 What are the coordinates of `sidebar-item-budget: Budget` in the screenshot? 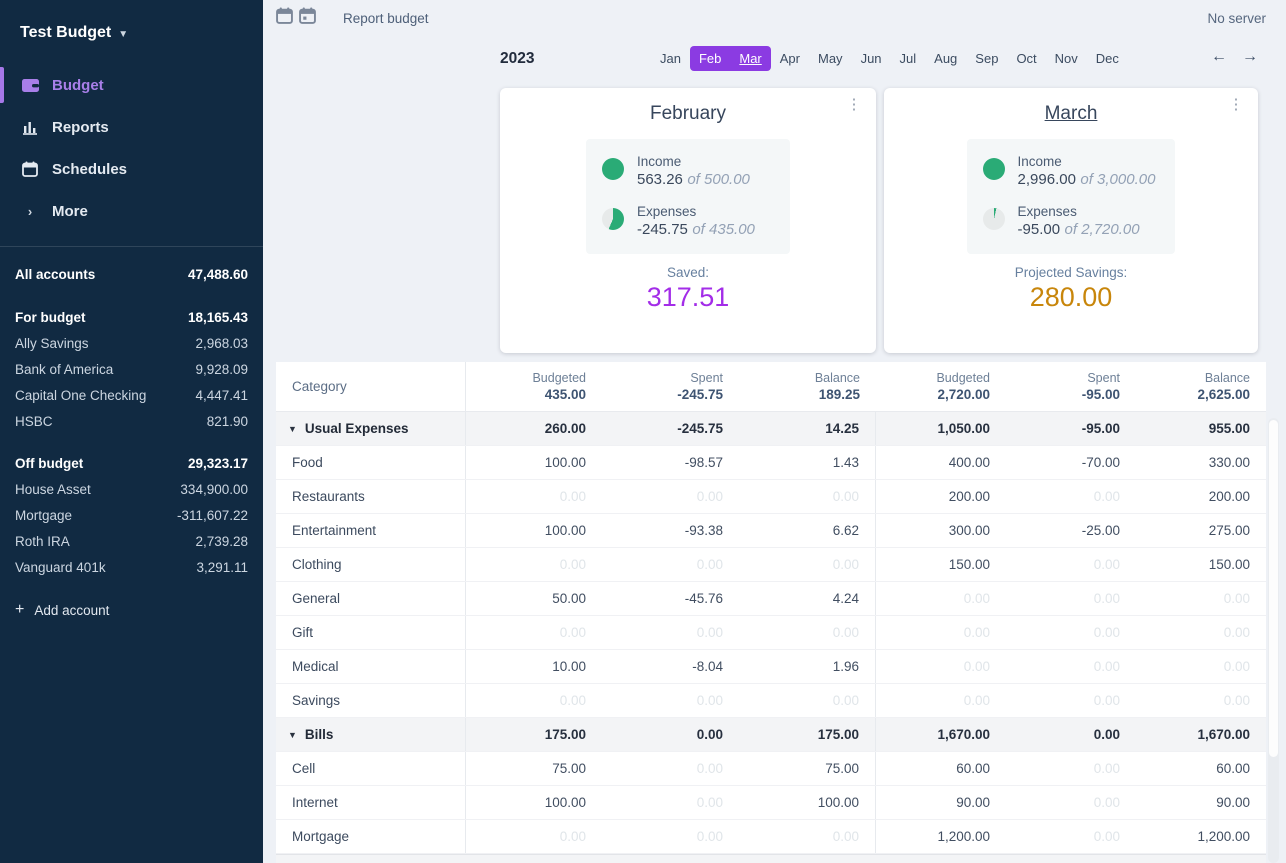 It's located at (131, 85).